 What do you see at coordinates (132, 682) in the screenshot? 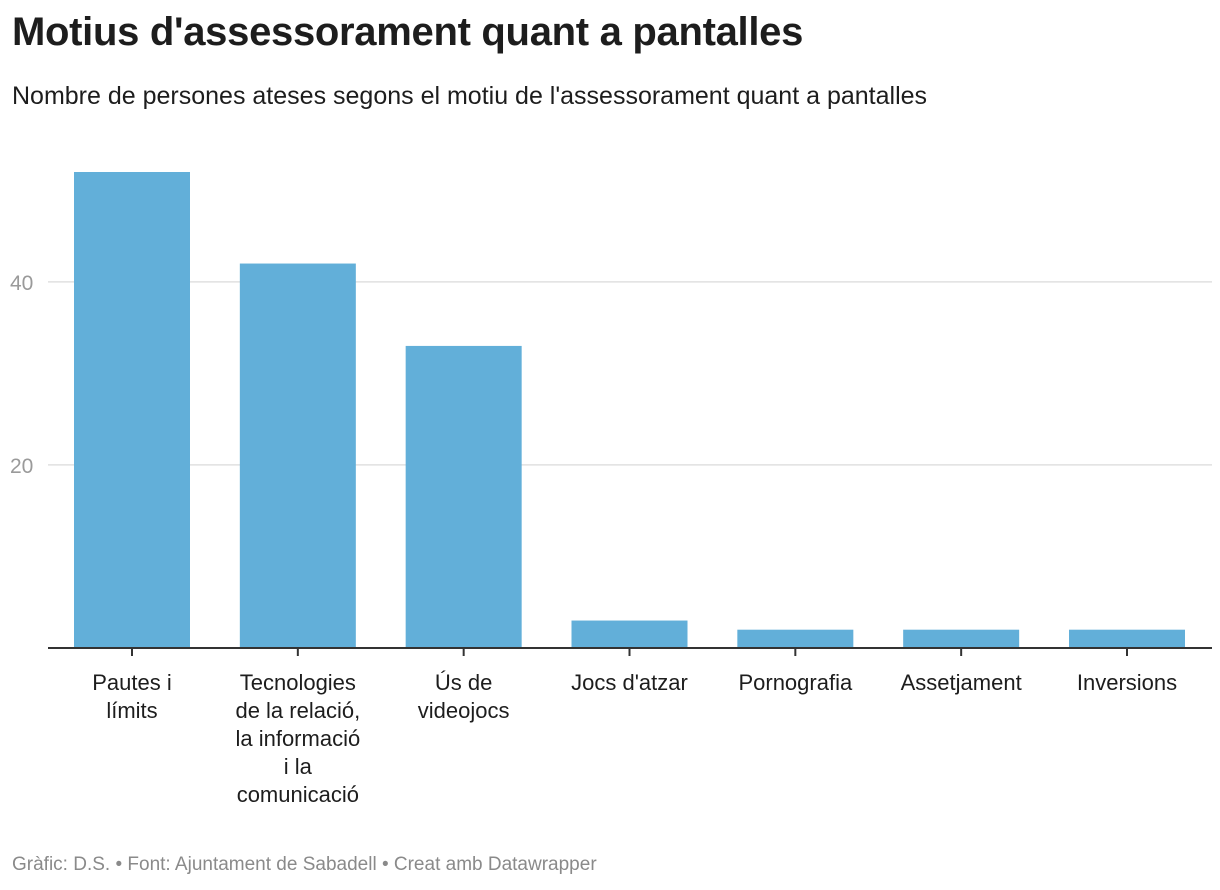
I see `x-category-label-line: Pautes i` at bounding box center [132, 682].